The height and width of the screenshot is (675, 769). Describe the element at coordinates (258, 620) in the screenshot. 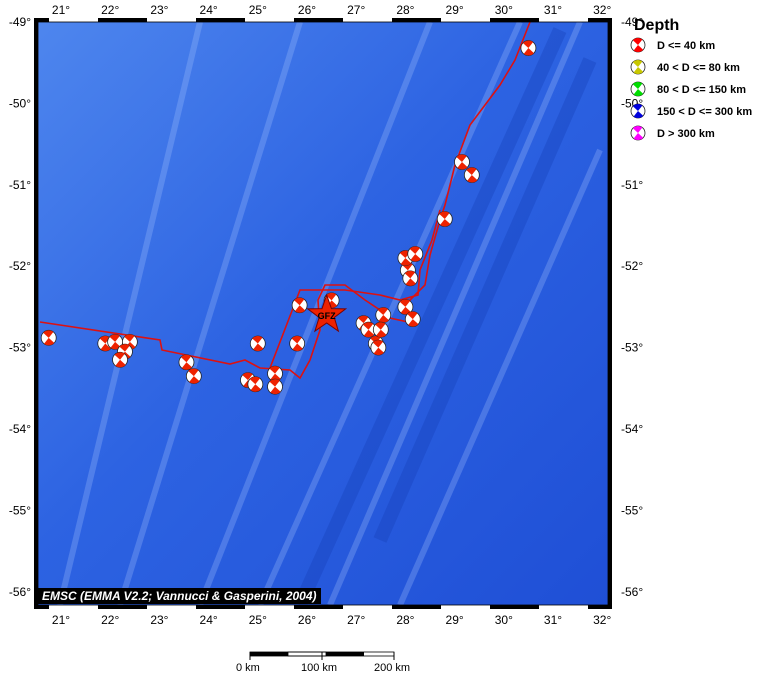

I see `x-tick-label-bottom: 25°` at that location.